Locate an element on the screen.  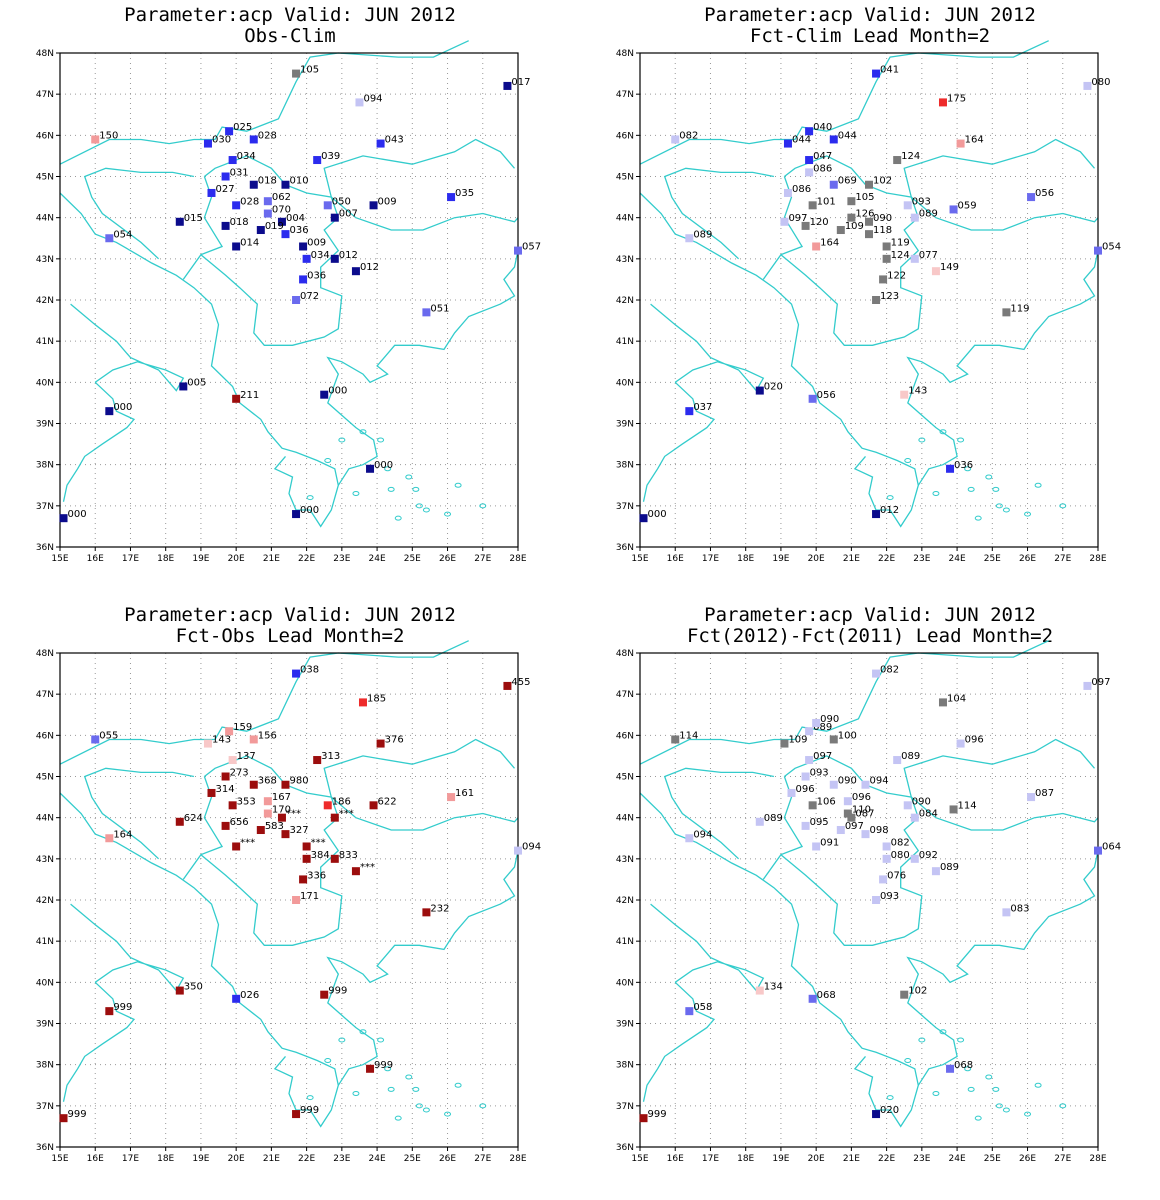
y-tick-label: 39N is located at coordinates (45, 1025).